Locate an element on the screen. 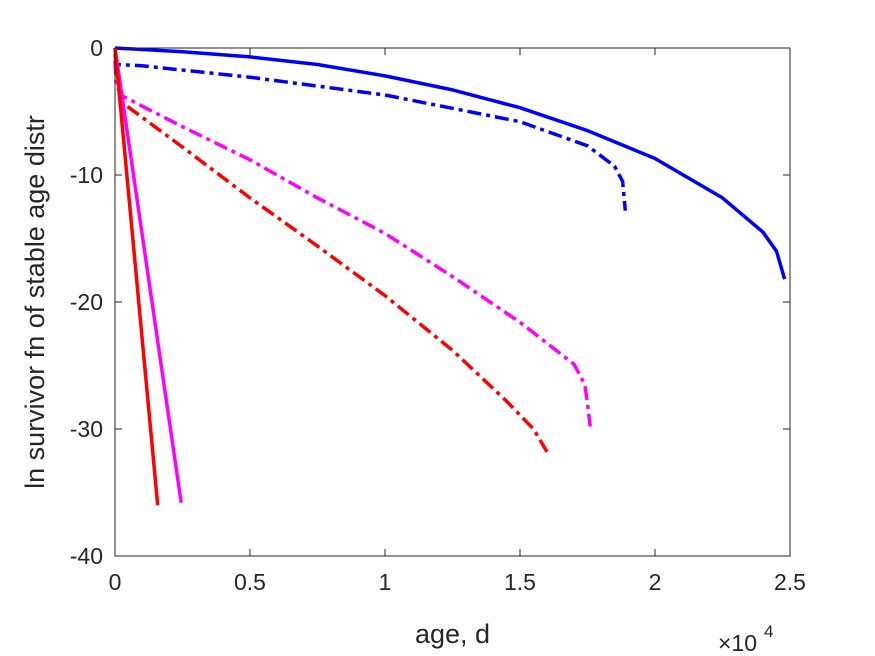  x-tick-label: 2.5 is located at coordinates (790, 582).